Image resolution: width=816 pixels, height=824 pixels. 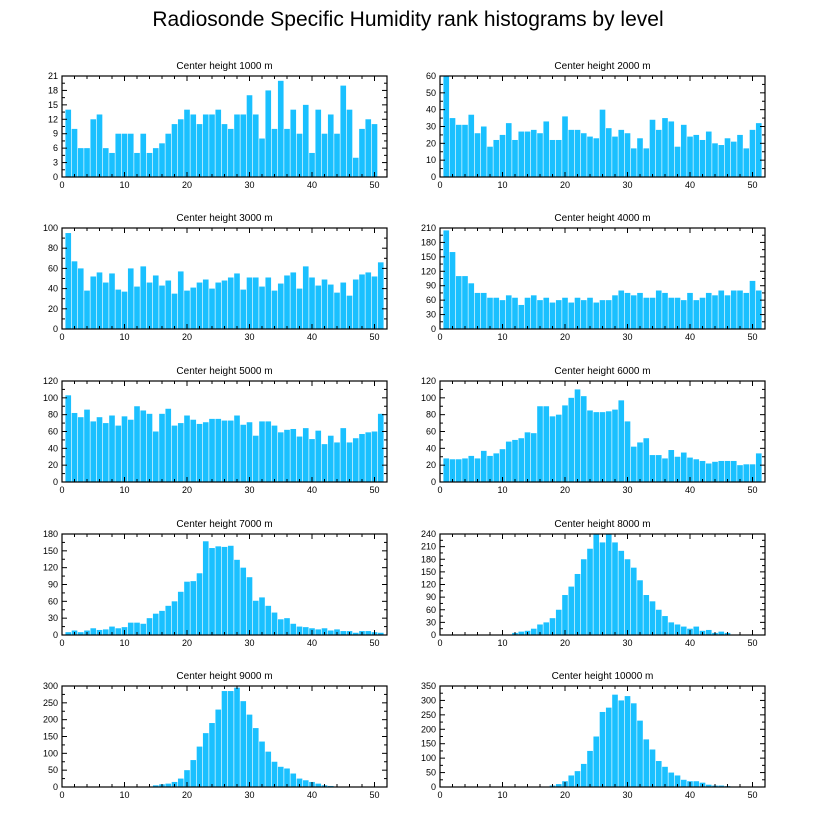 I want to click on y-tick-label: 20, so click(x=53, y=309).